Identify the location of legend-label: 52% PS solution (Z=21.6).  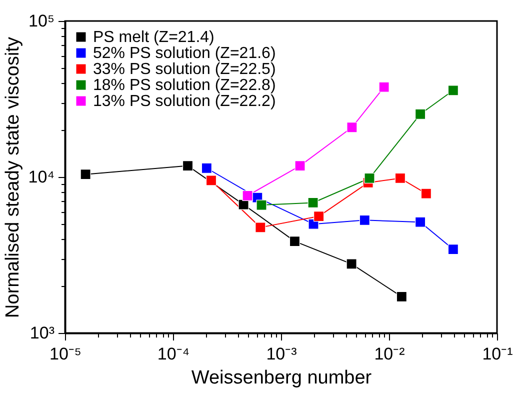
(184, 53).